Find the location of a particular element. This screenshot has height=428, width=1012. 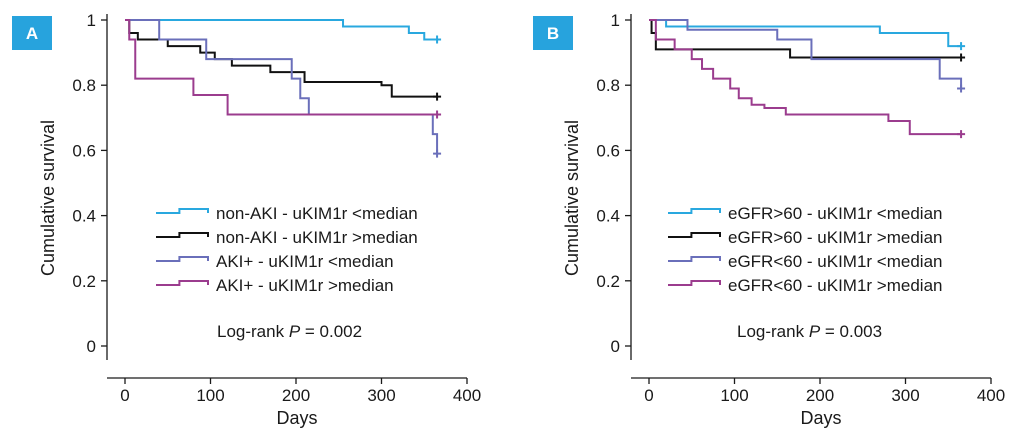

series-line-non-aki-ukim1r-median is located at coordinates (281, 30).